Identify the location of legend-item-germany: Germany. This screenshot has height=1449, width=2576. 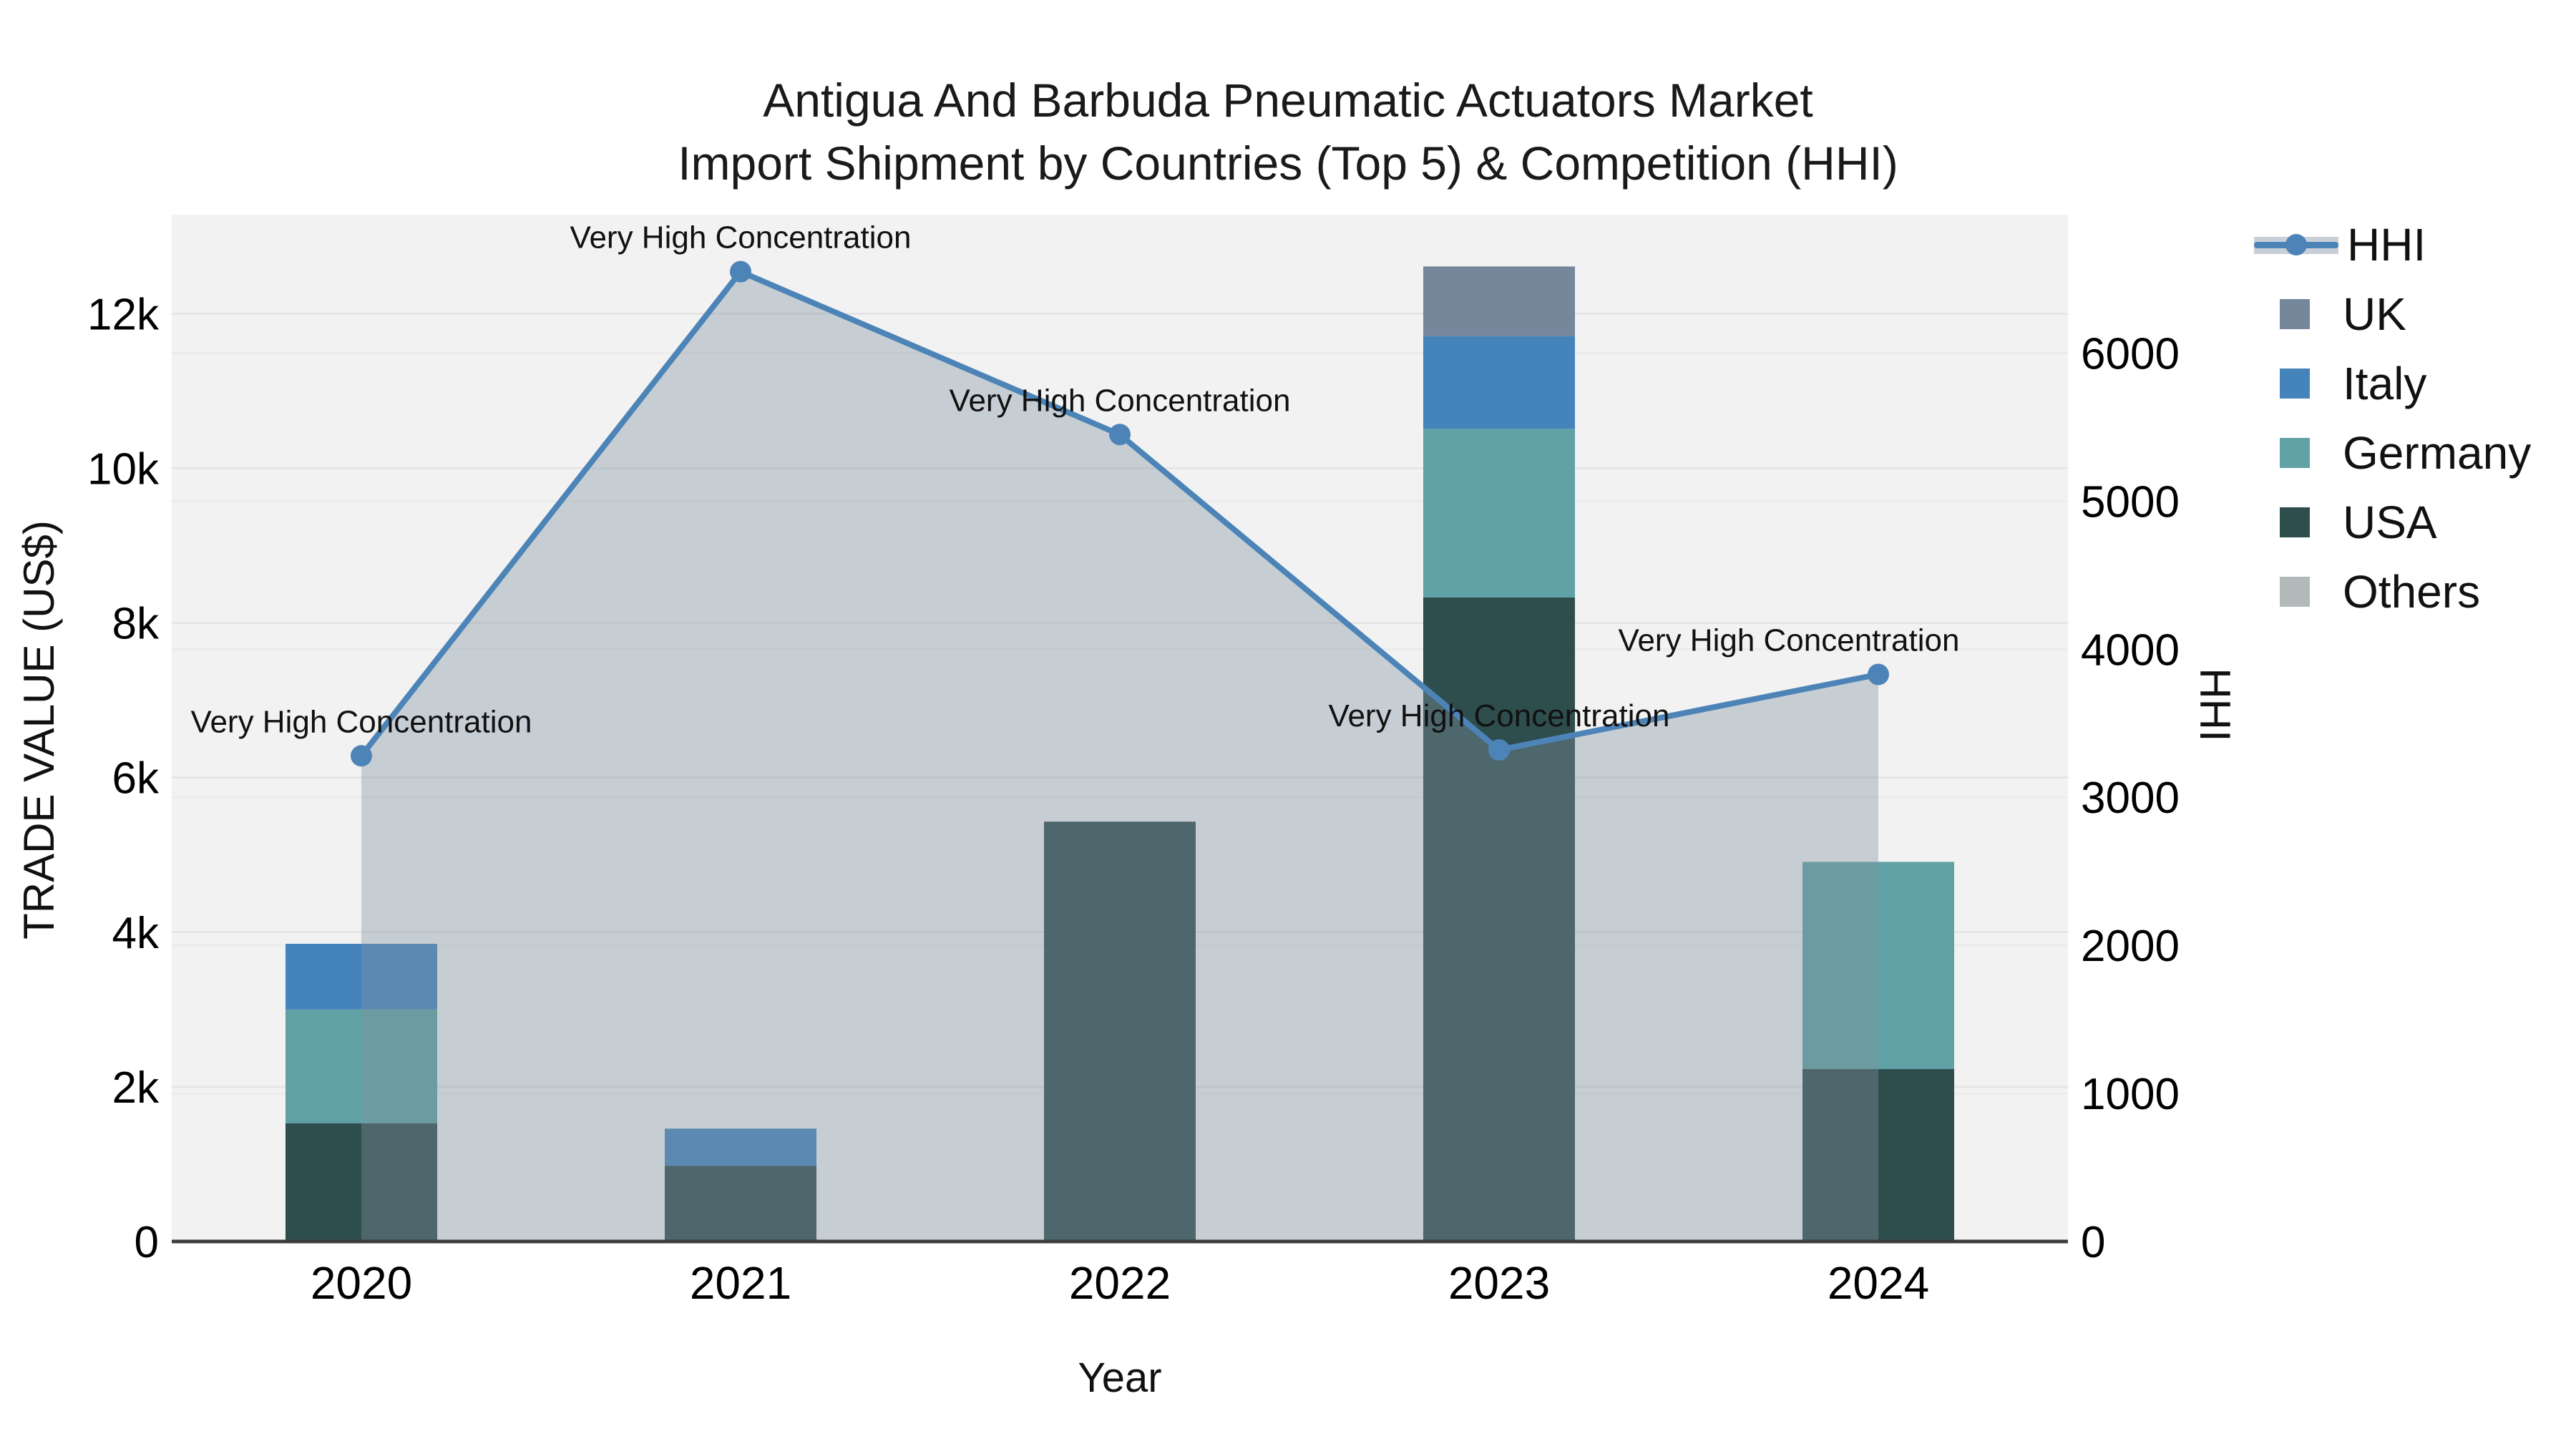
(2392, 453).